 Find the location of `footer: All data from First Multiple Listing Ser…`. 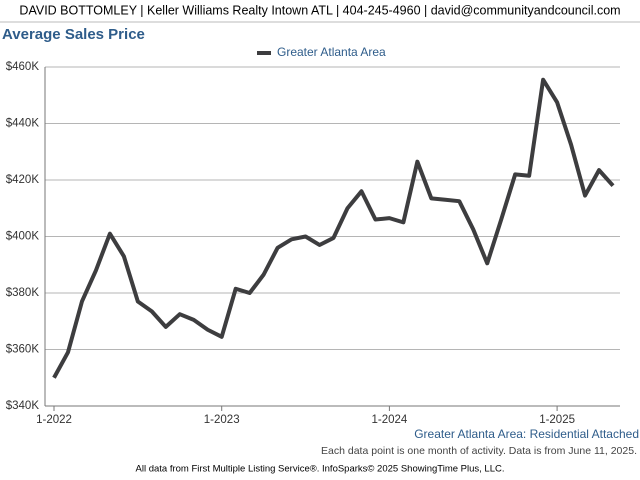

footer: All data from First Multiple Listing Ser… is located at coordinates (320, 469).